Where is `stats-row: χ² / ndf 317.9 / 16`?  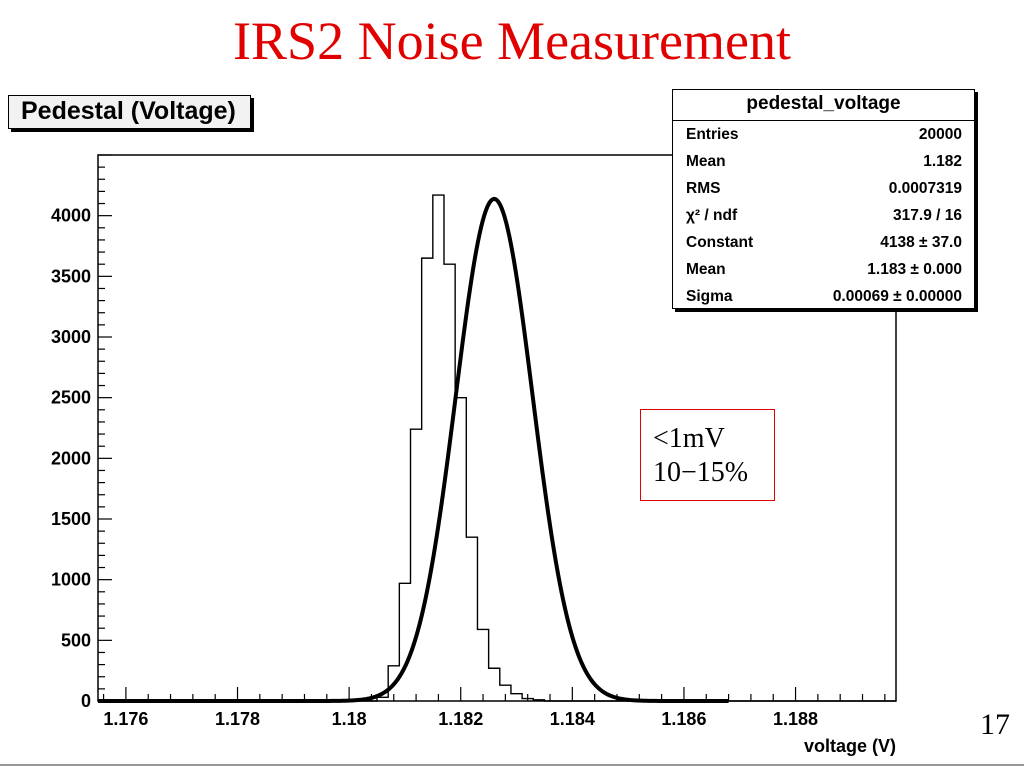 stats-row: χ² / ndf 317.9 / 16 is located at coordinates (823, 215).